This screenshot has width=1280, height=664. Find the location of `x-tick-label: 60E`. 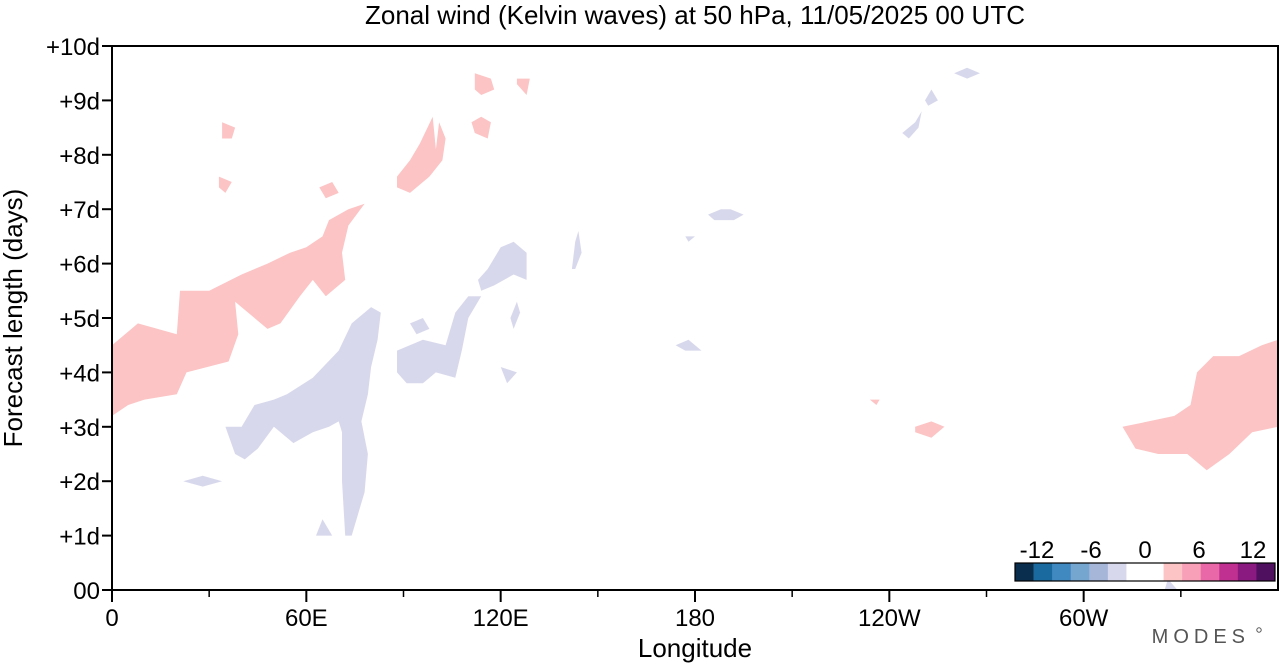

x-tick-label: 60E is located at coordinates (306, 618).